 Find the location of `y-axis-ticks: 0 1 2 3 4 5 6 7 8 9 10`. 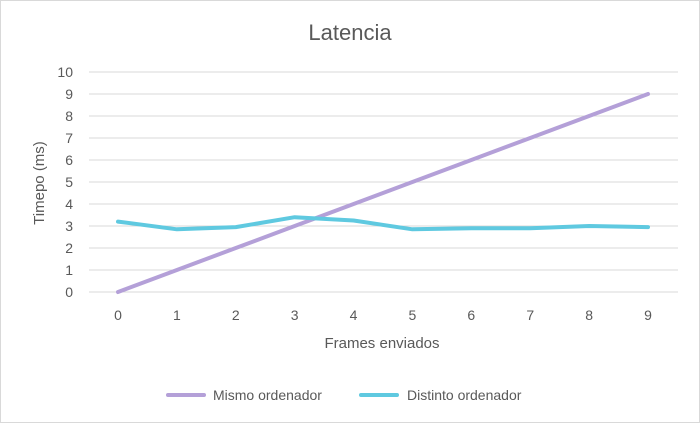

y-axis-ticks: 0 1 2 3 4 5 6 7 8 9 10 is located at coordinates (65, 182).